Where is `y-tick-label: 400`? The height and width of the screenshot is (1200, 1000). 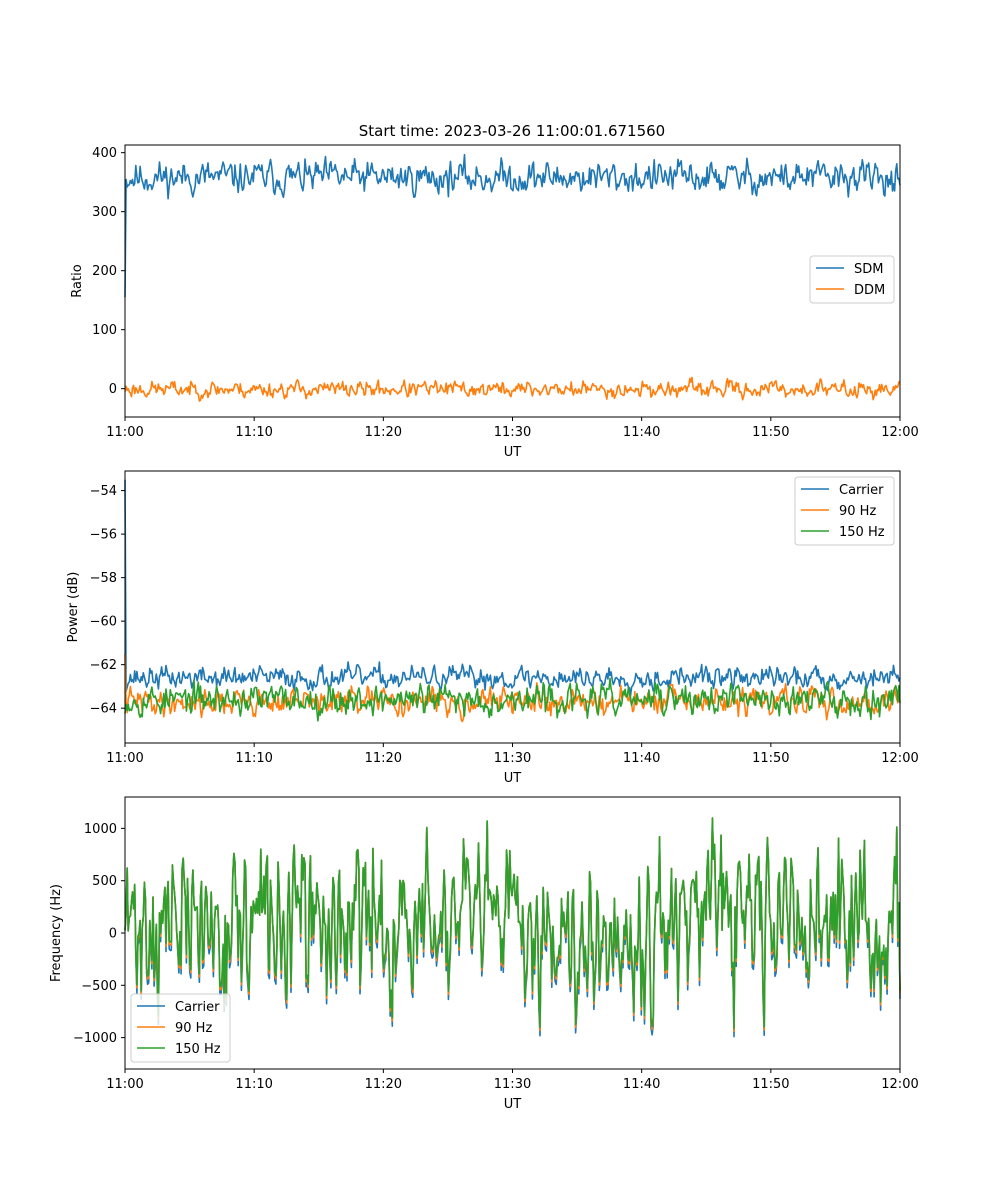 y-tick-label: 400 is located at coordinates (104, 153).